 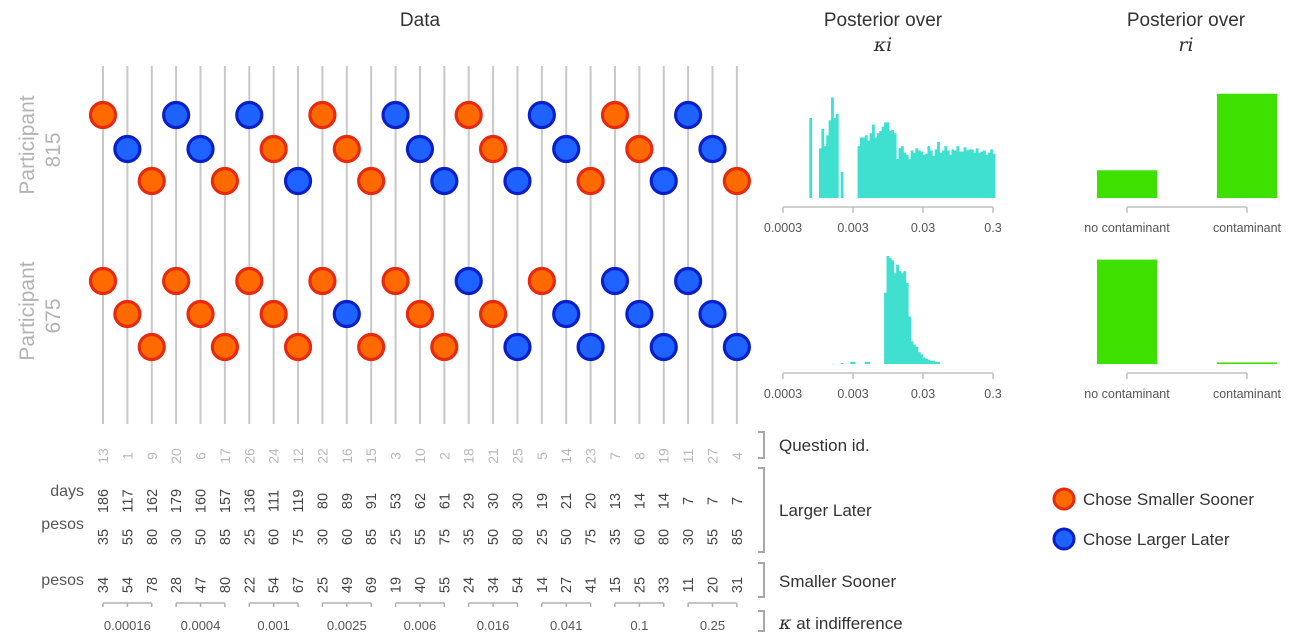 What do you see at coordinates (541, 281) in the screenshot?
I see `choice-marker-p675-q5` at bounding box center [541, 281].